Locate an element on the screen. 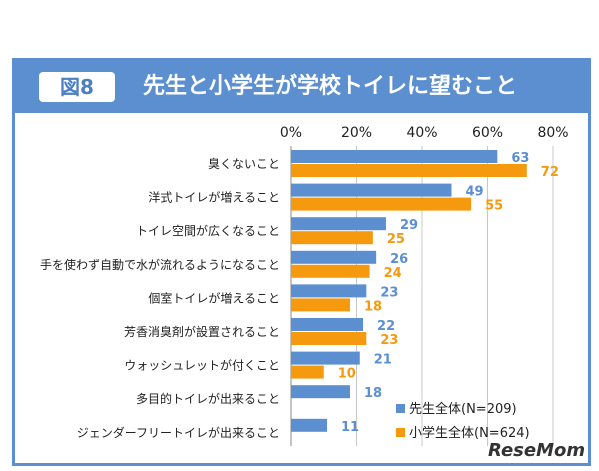 This screenshot has height=471, width=599. x-tick-label: 20% is located at coordinates (356, 133).